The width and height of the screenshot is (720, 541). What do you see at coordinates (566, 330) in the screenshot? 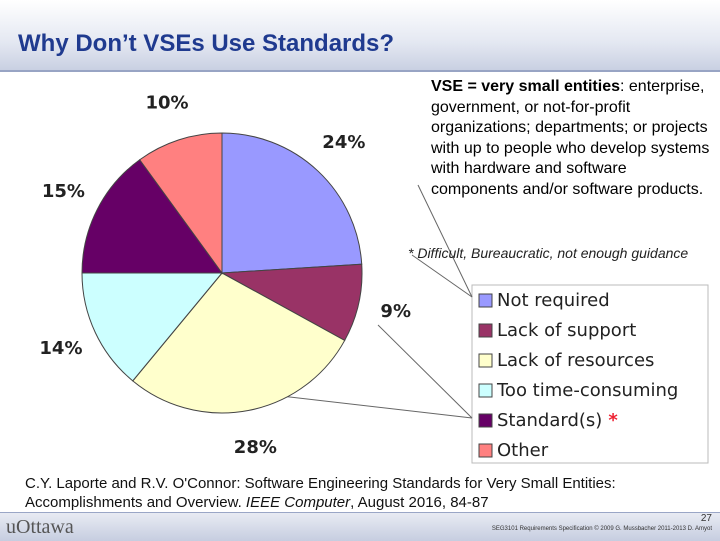
I see `legend-label: Lack of support` at bounding box center [566, 330].